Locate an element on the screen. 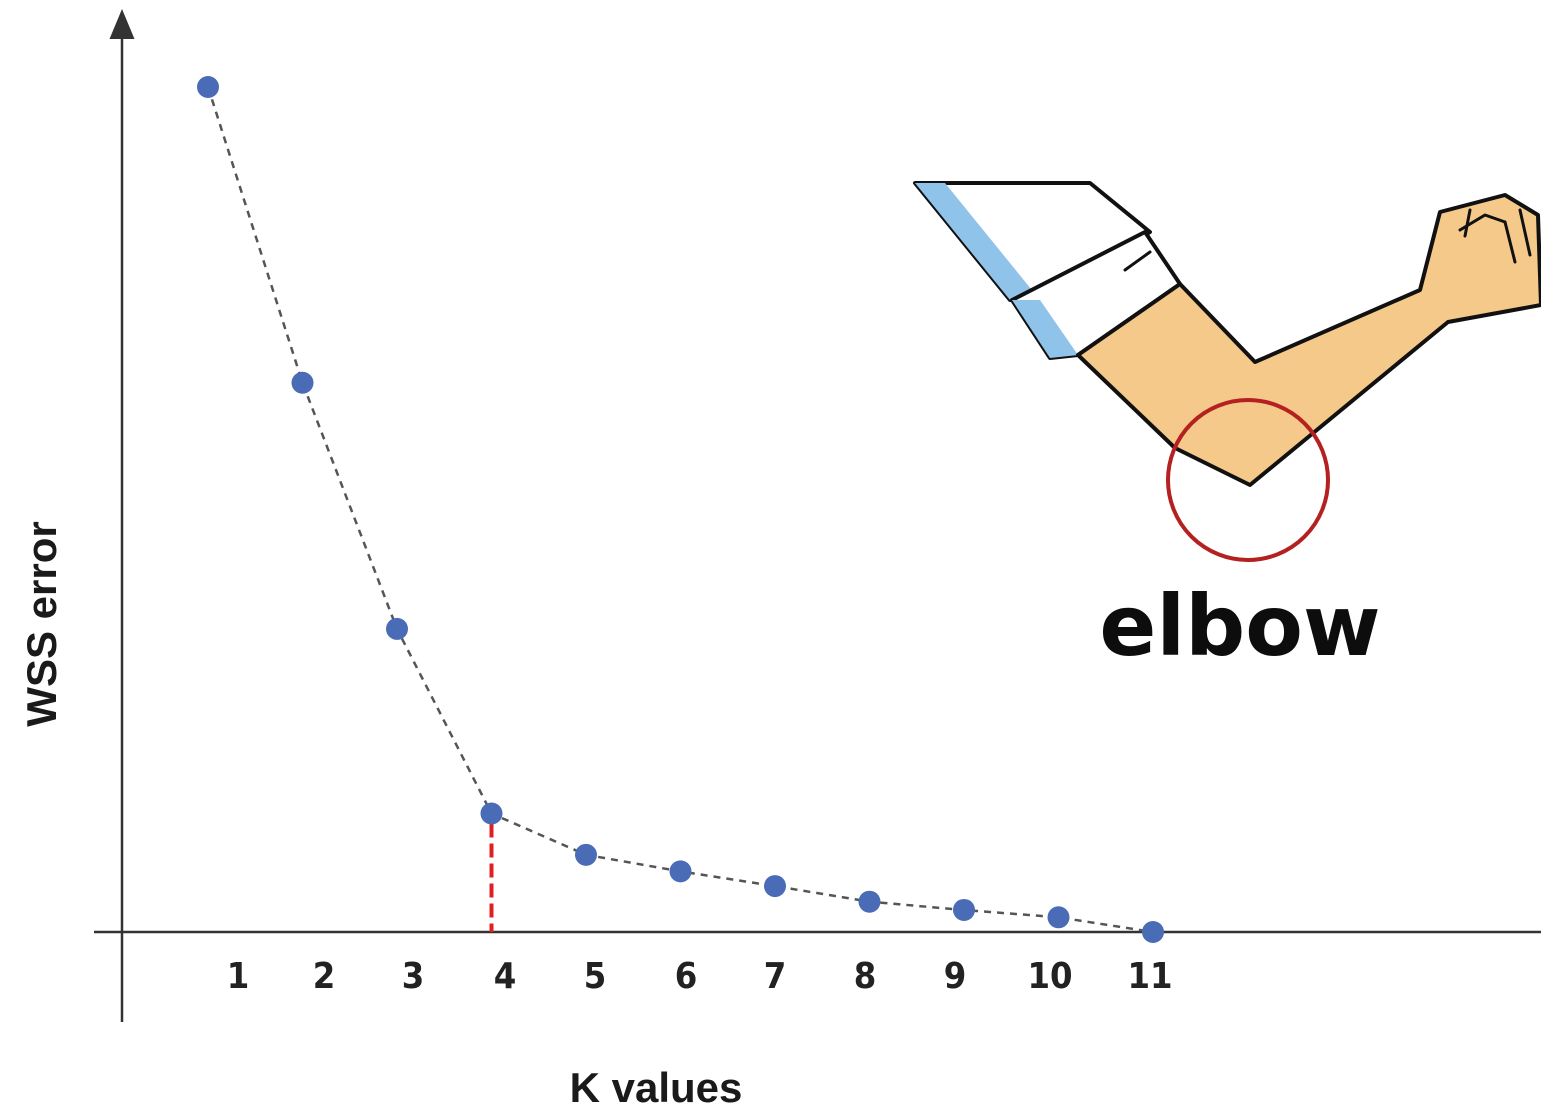 This screenshot has width=1541, height=1113. elbow-highlight-circle is located at coordinates (1248, 480).